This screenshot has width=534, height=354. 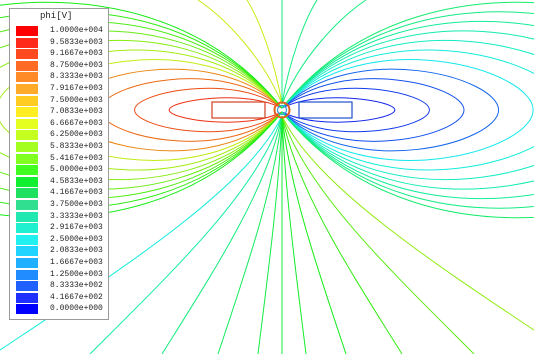 I want to click on legend-entry: 2.0833e+003, so click(x=61, y=251).